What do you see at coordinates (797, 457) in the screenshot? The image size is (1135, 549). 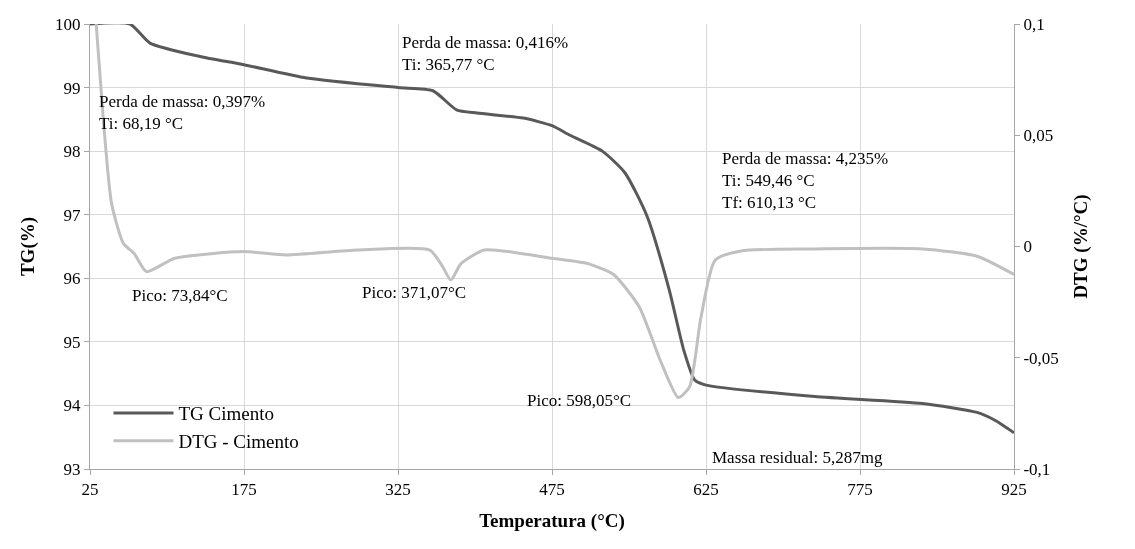 I see `annotation: Massa residual: 5,287mg` at bounding box center [797, 457].